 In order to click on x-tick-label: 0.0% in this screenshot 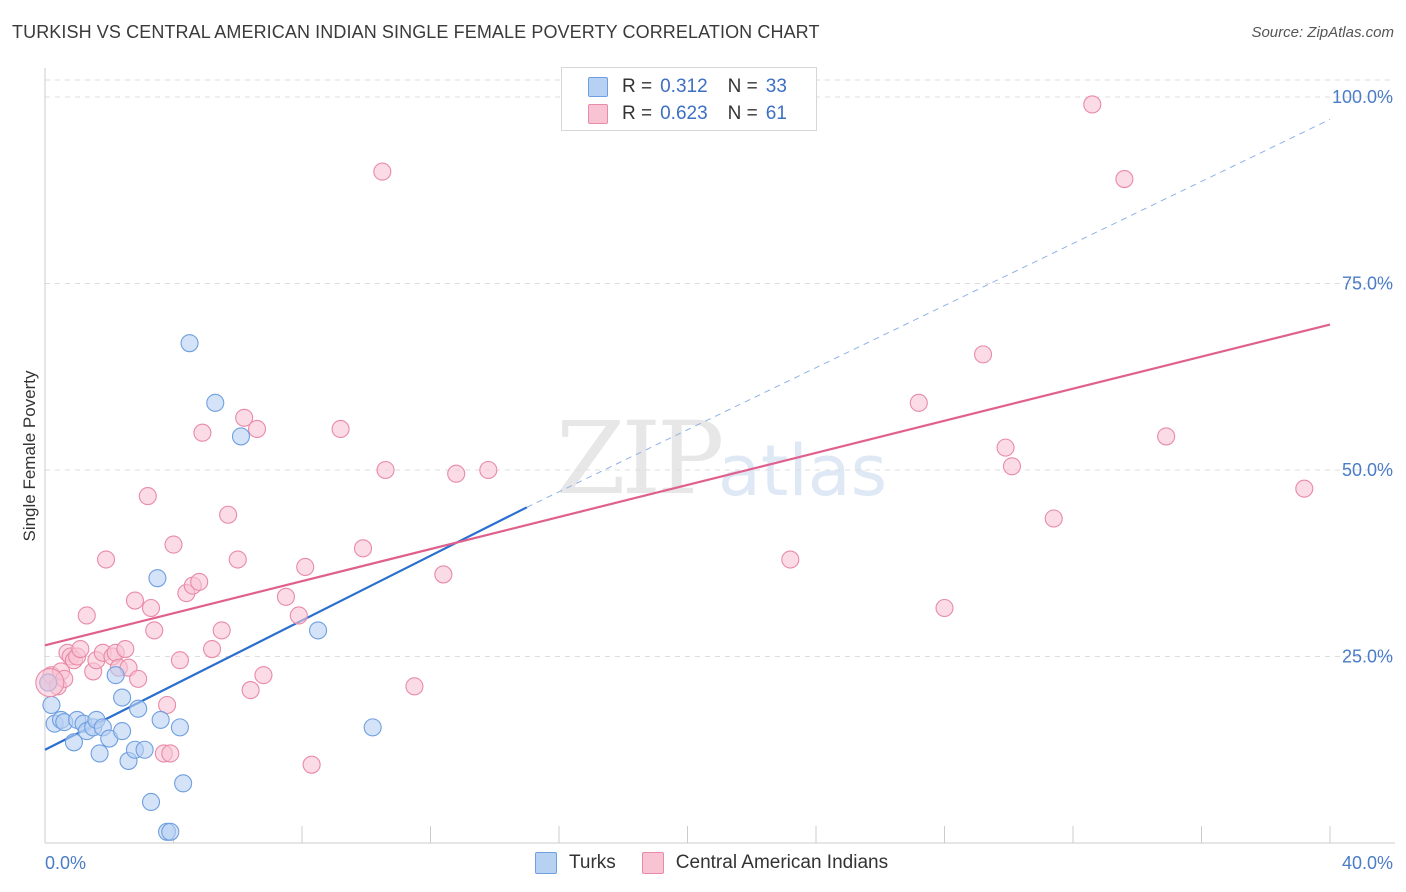, I will do `click(65, 863)`.